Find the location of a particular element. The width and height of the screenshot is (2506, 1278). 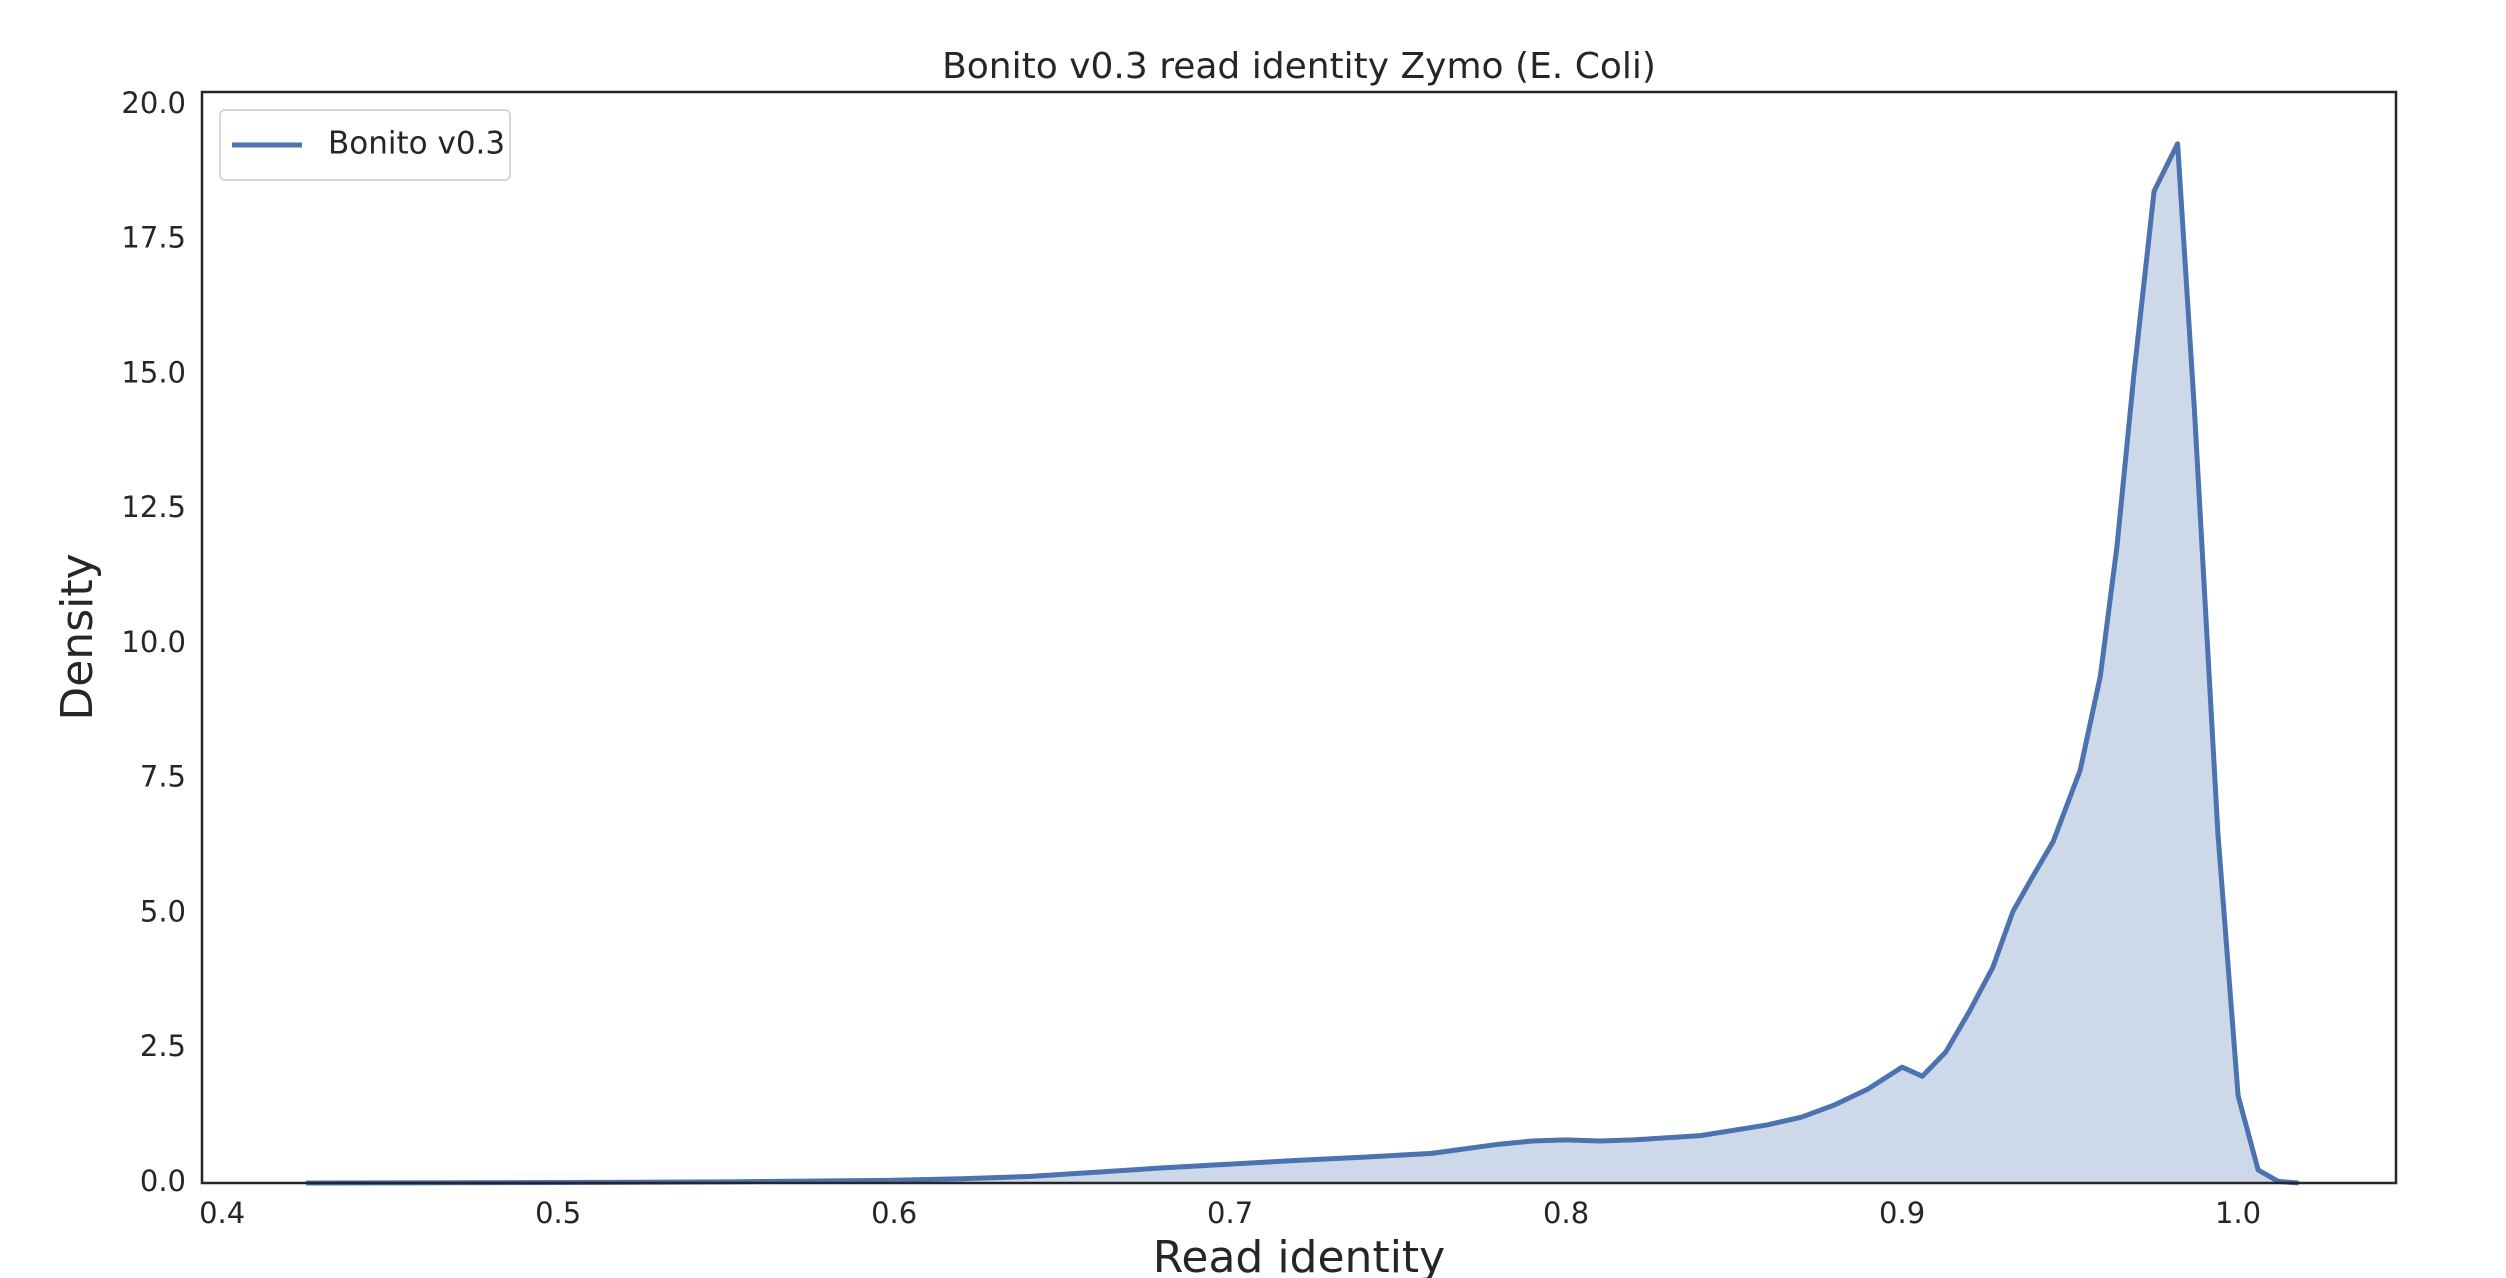

x-tick-label: 0.5 is located at coordinates (558, 1213).